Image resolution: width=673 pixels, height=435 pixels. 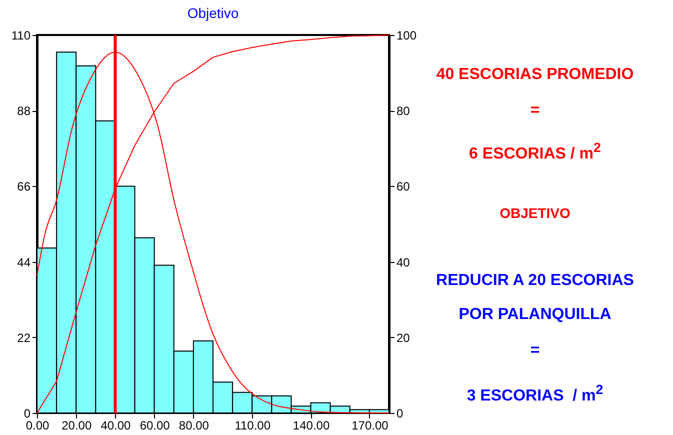 What do you see at coordinates (77, 425) in the screenshot?
I see `x-tick-label: 20.00` at bounding box center [77, 425].